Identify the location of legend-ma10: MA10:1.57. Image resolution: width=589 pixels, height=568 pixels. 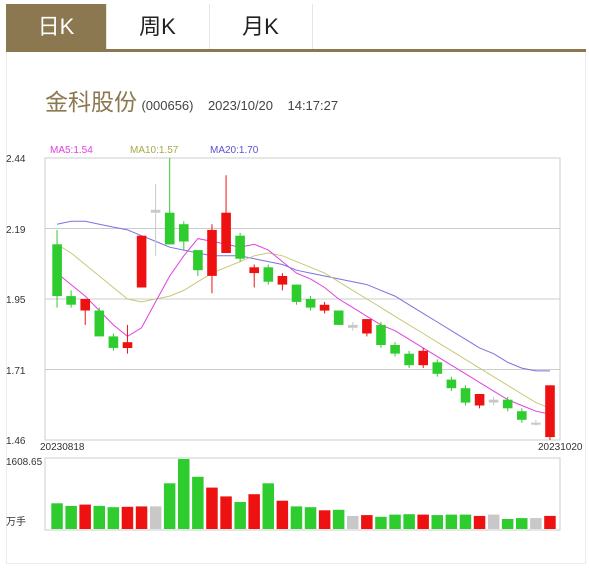
(154, 150).